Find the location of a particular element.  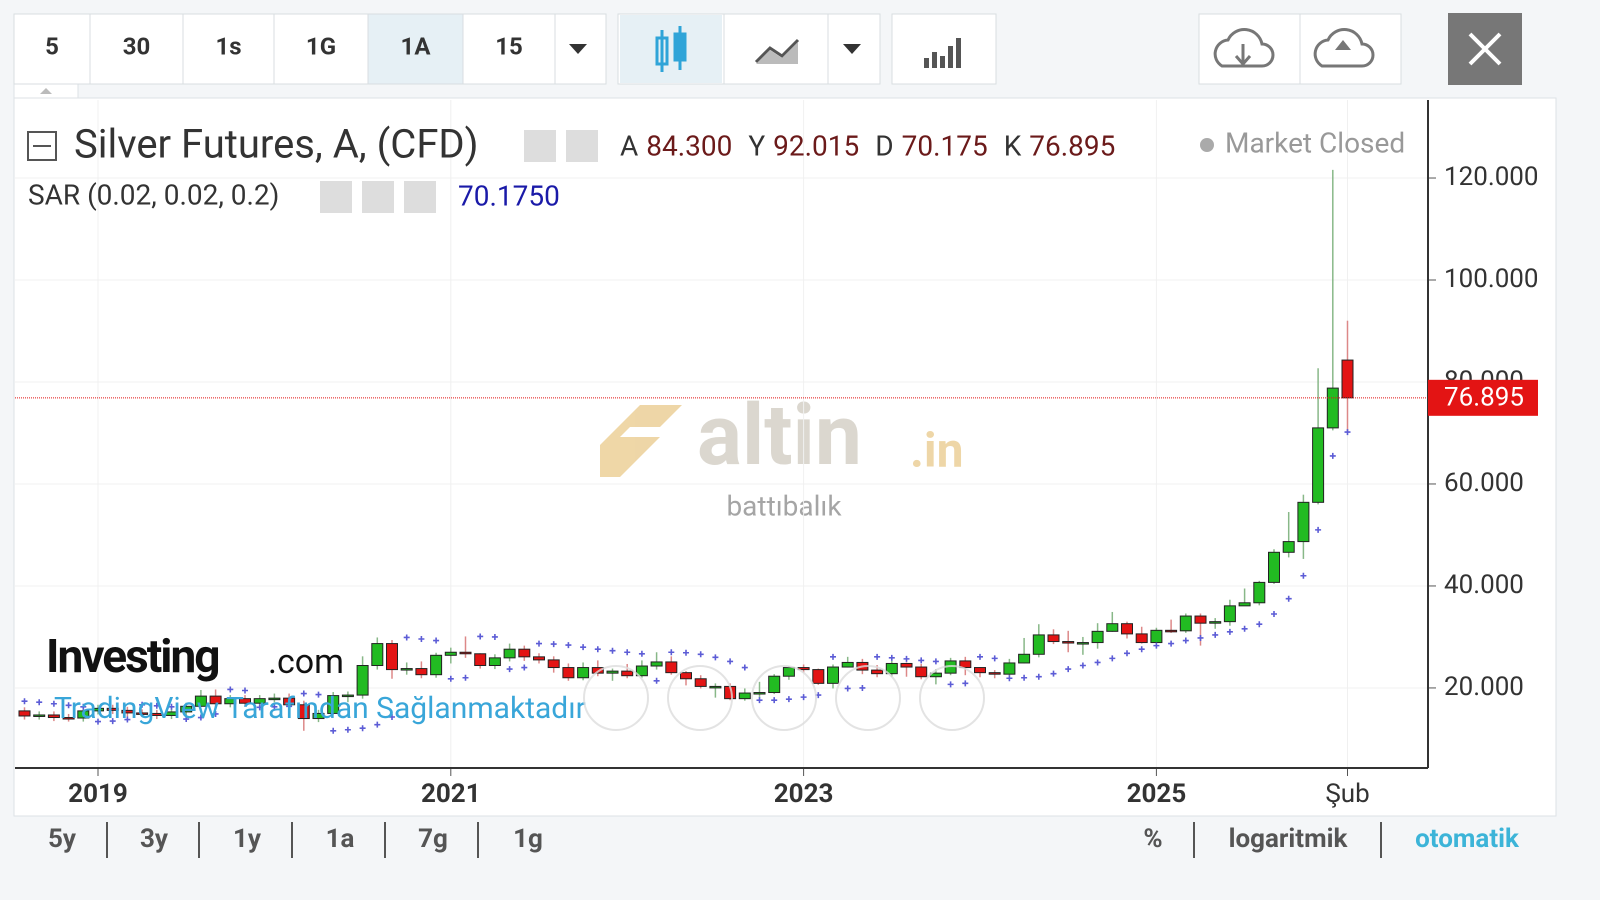

indicators-btn is located at coordinates (944, 49).